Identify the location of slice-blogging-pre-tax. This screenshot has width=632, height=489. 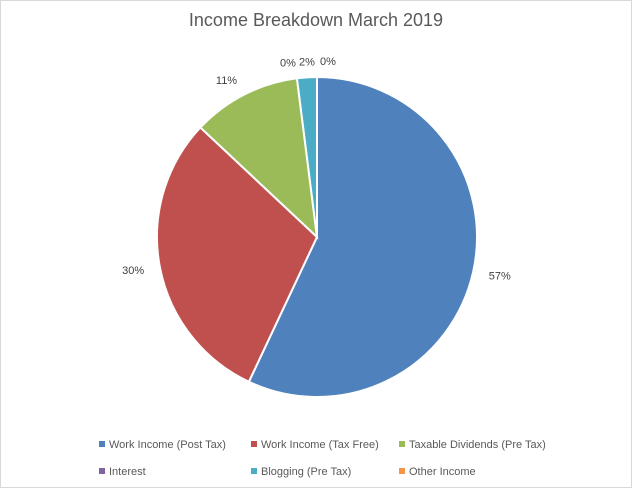
(306, 156).